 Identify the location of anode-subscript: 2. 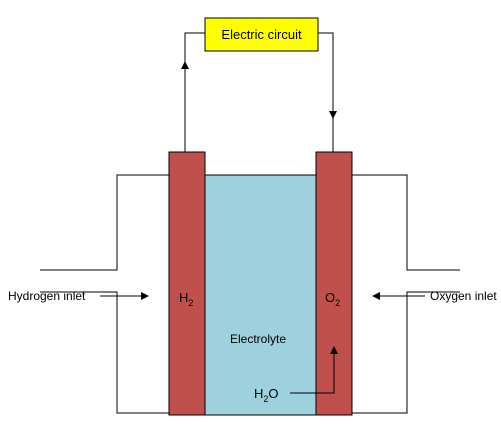
(190, 303).